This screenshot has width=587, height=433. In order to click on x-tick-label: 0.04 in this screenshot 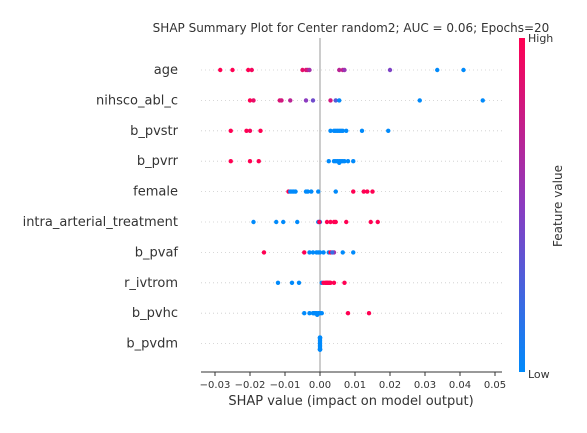, I will do `click(460, 385)`.